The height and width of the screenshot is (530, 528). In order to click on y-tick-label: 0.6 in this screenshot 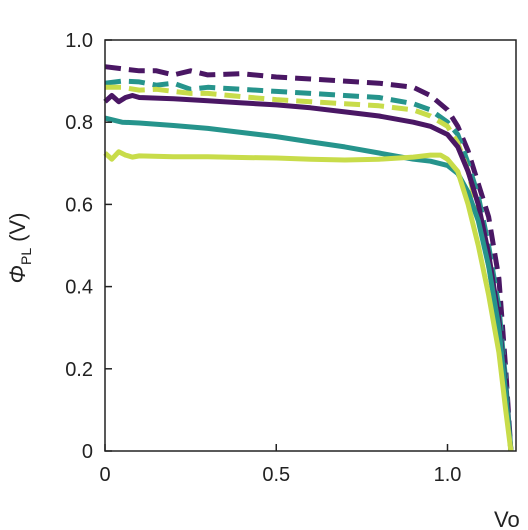, I will do `click(79, 205)`.